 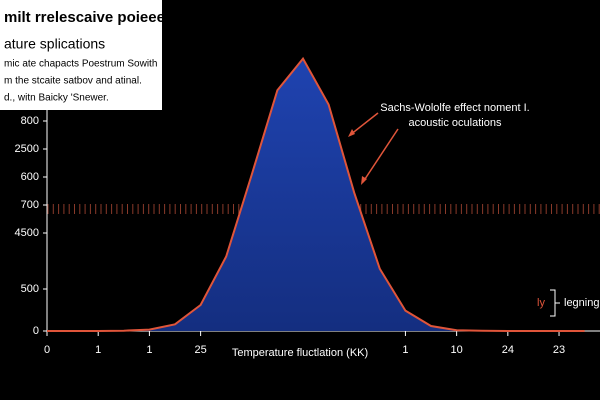 I want to click on info-box, so click(x=81, y=55).